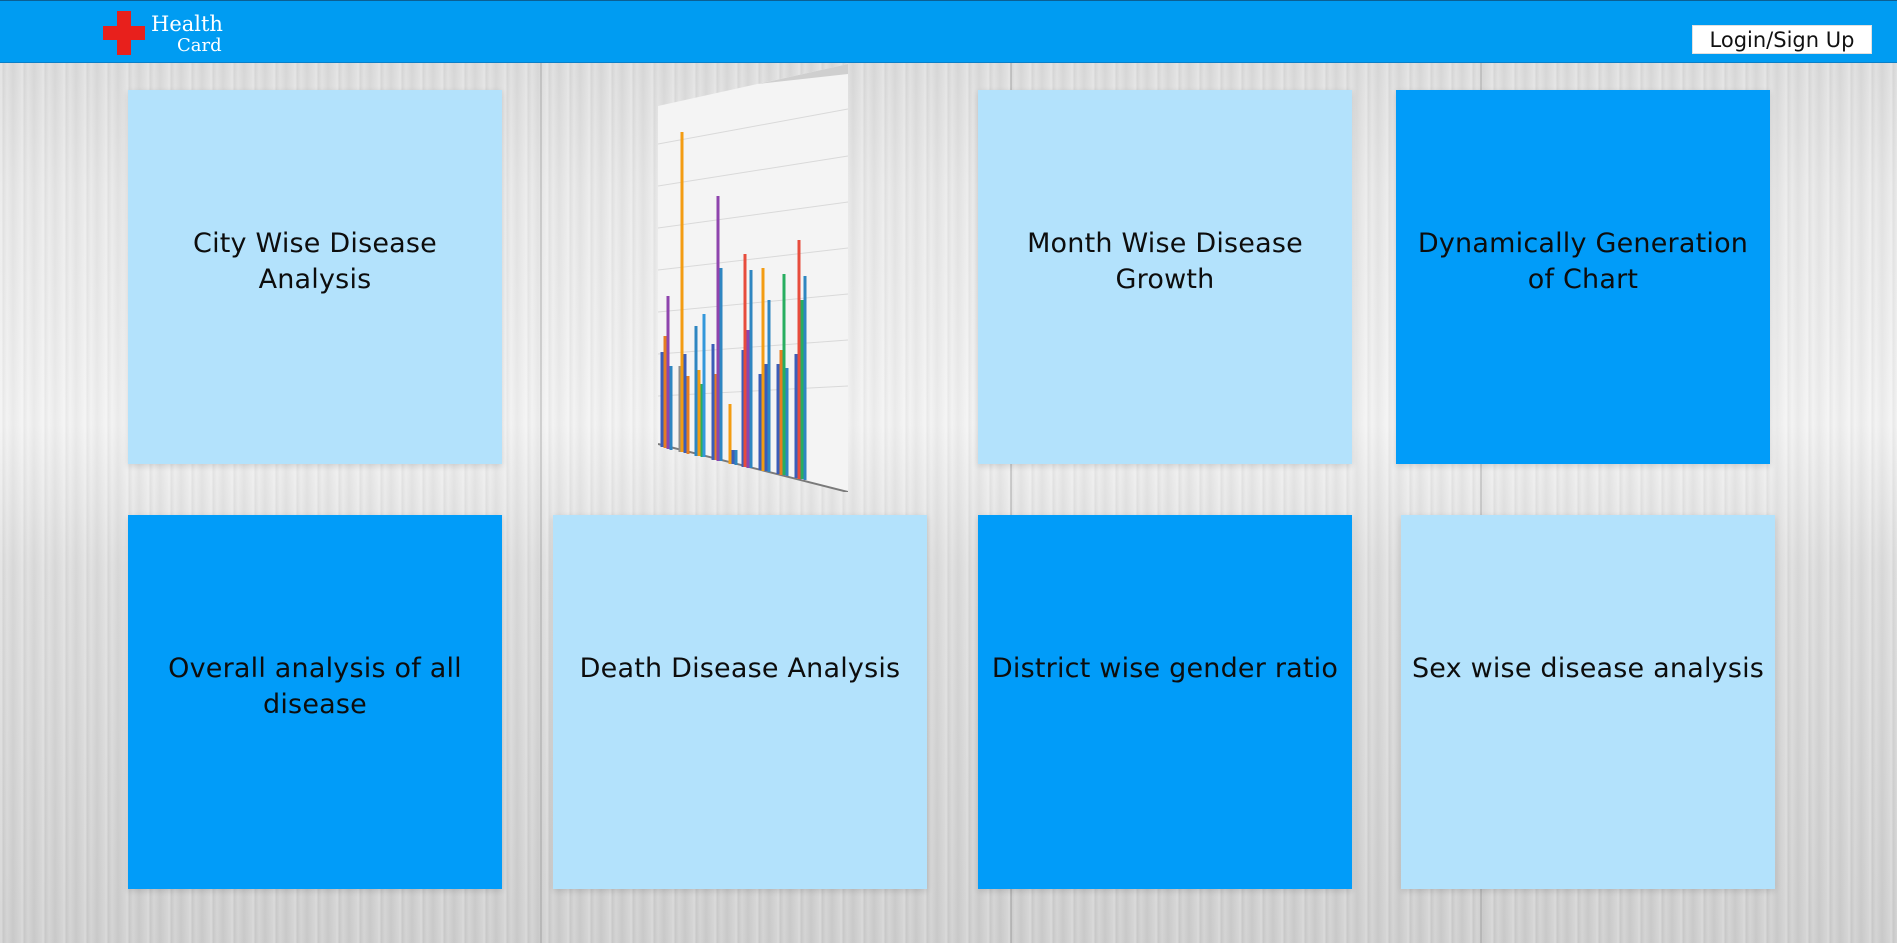 This screenshot has width=1897, height=943. What do you see at coordinates (1165, 668) in the screenshot?
I see `tile-label: District wise gender ratio` at bounding box center [1165, 668].